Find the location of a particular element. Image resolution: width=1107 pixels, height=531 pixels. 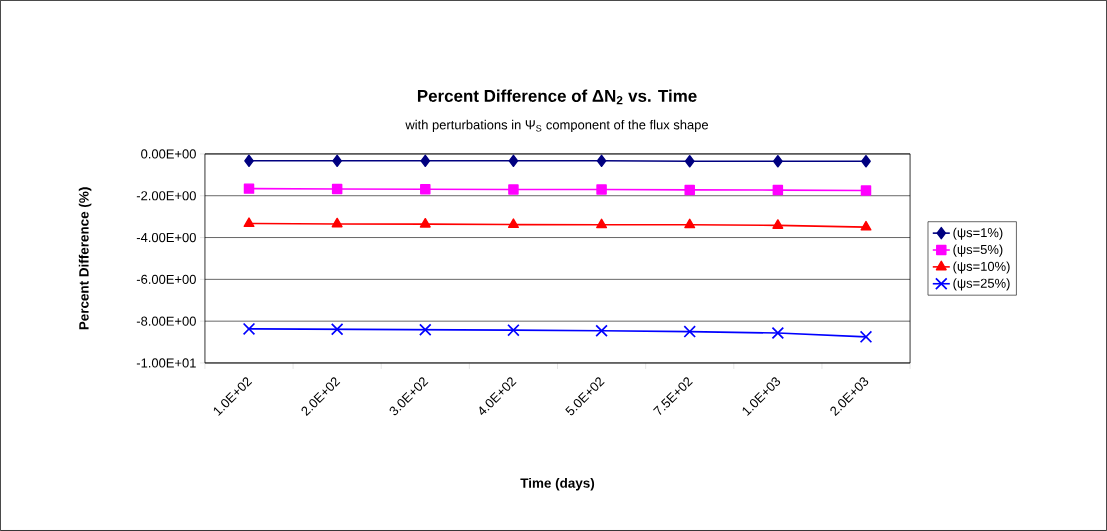

y-tick-label: 0.00E+00 is located at coordinates (168, 154).